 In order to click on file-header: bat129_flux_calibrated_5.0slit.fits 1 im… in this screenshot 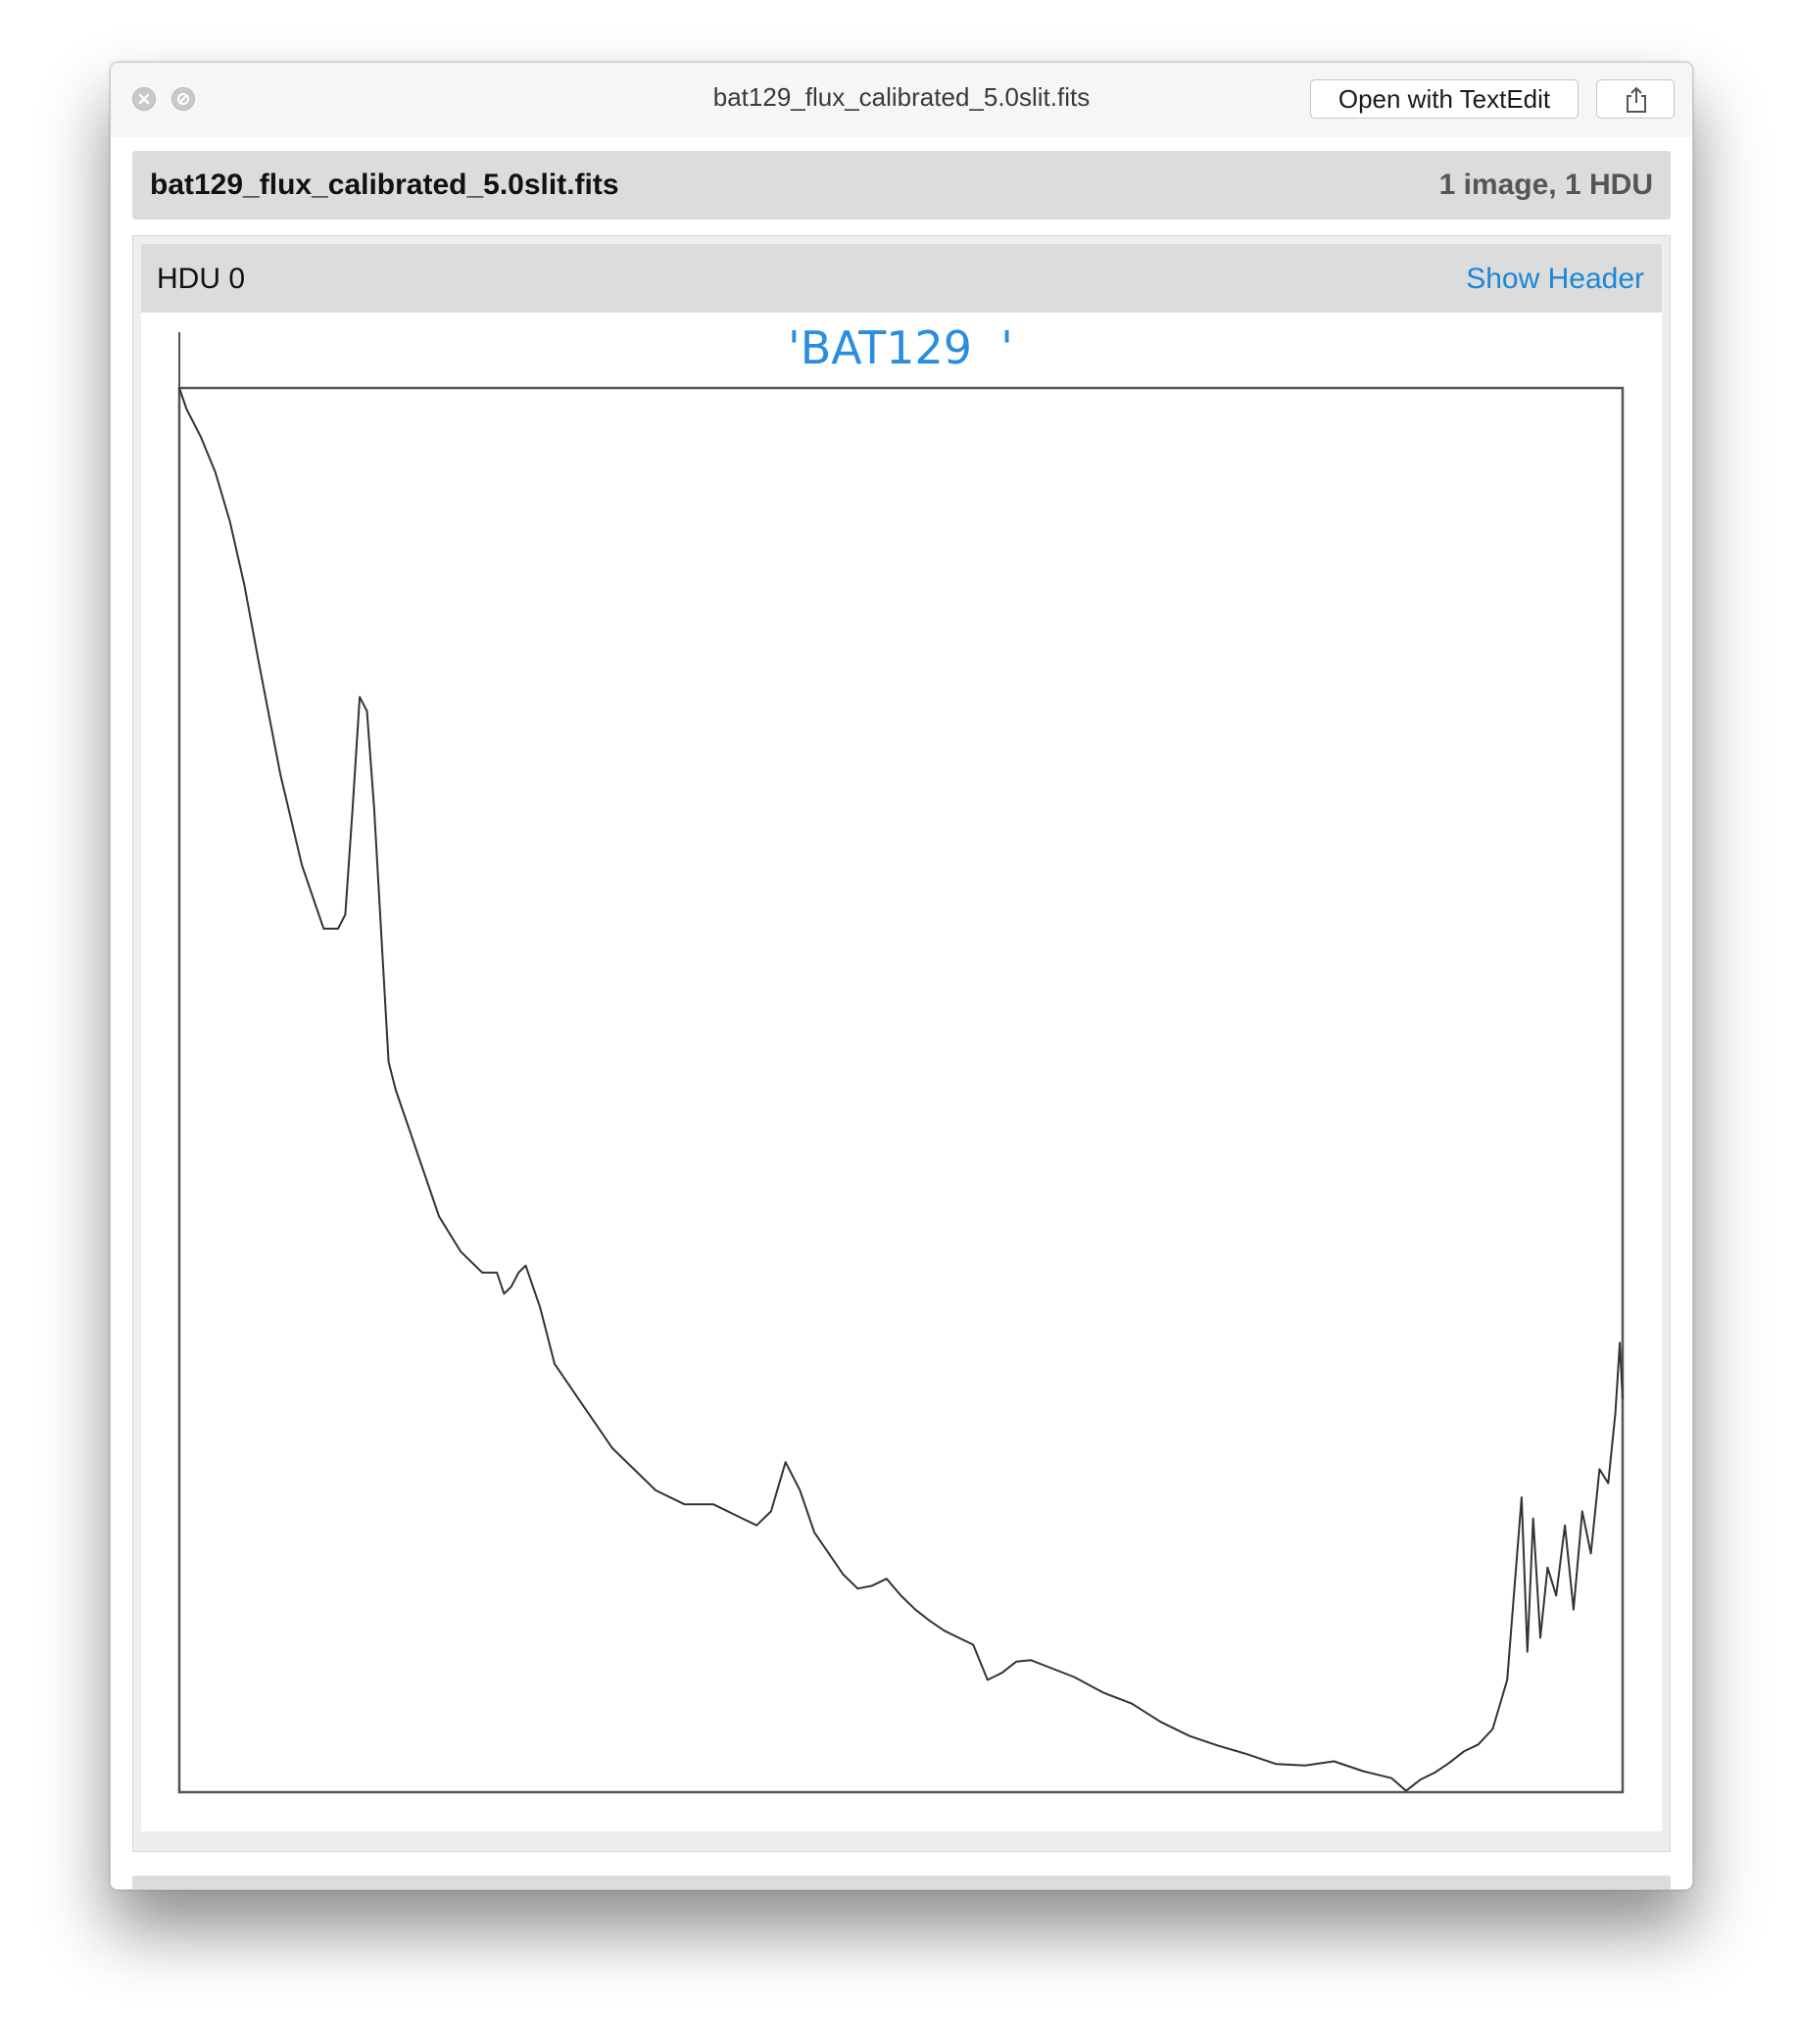, I will do `click(901, 185)`.